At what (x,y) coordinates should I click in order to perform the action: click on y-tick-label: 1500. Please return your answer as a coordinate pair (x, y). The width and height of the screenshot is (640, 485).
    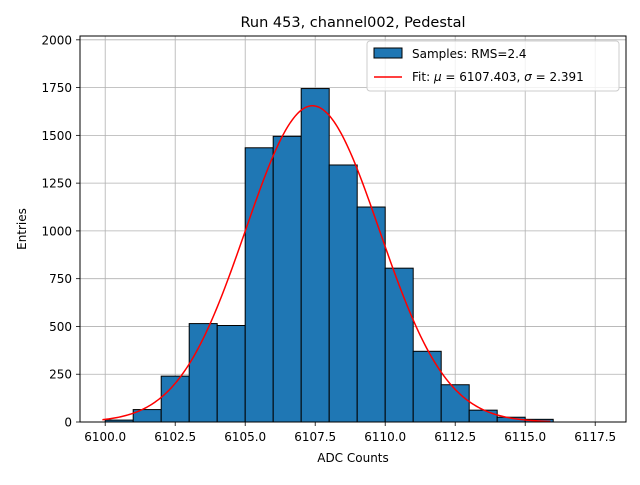
    Looking at the image, I should click on (56, 136).